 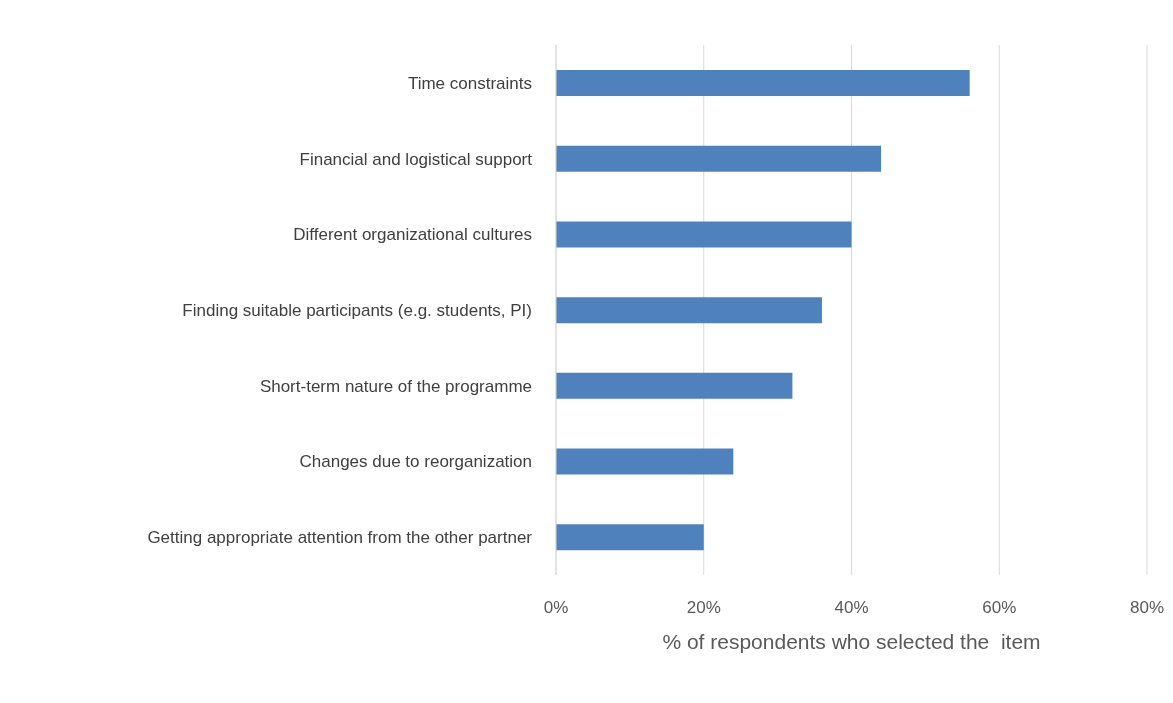 I want to click on y-tick-label: Finding suitable participants (e.g. students, PI), so click(x=357, y=311).